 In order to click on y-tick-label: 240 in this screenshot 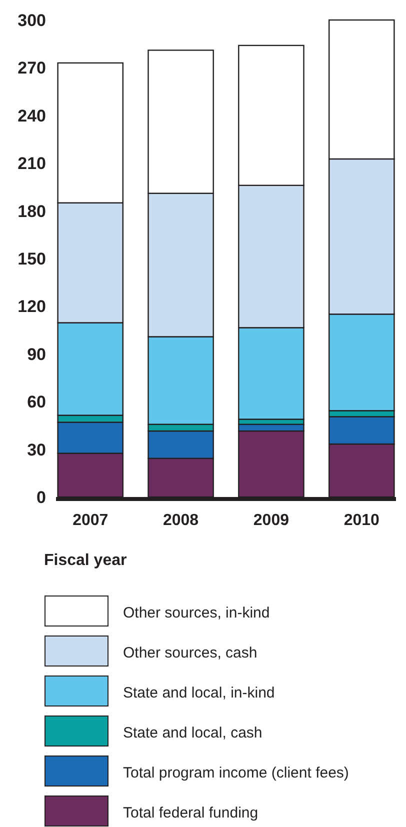, I will do `click(32, 116)`.